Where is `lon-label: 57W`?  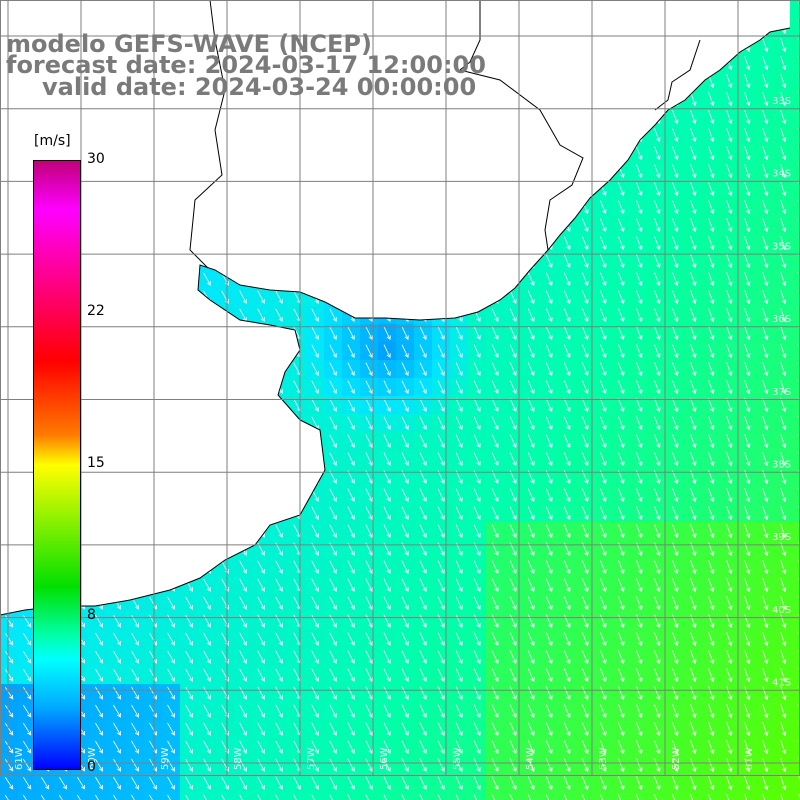 lon-label: 57W is located at coordinates (311, 758).